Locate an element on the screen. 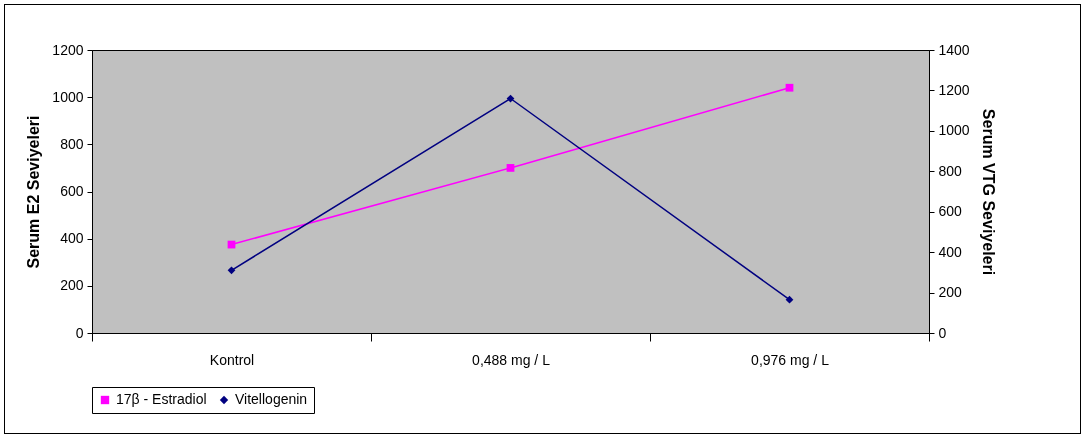 The image size is (1087, 440). y2-tick-label: 1200 is located at coordinates (954, 89).